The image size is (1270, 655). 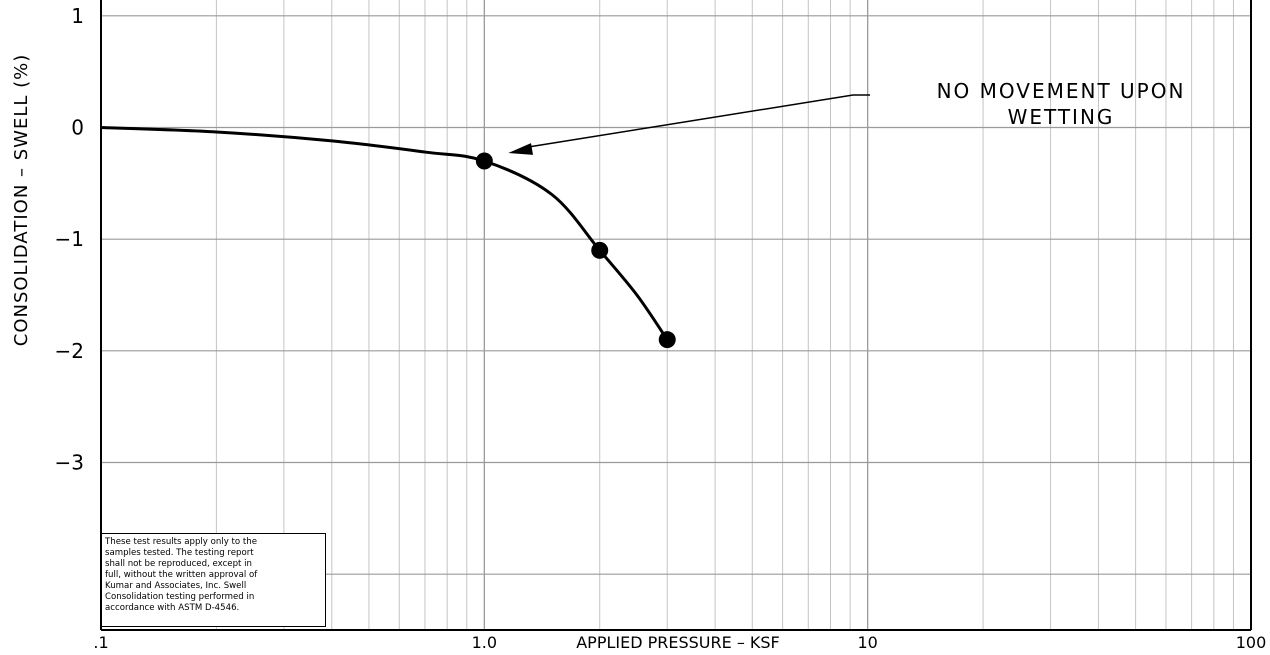 What do you see at coordinates (176, 586) in the screenshot?
I see `disclaimer-line: Kumar and Associates, Inc. Swell` at bounding box center [176, 586].